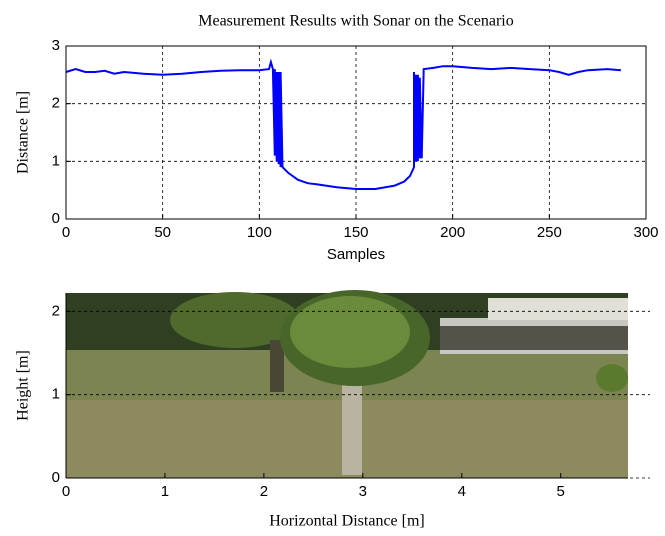 Image resolution: width=665 pixels, height=536 pixels. Describe the element at coordinates (645, 232) in the screenshot. I see `x-tick-label: 300` at that location.